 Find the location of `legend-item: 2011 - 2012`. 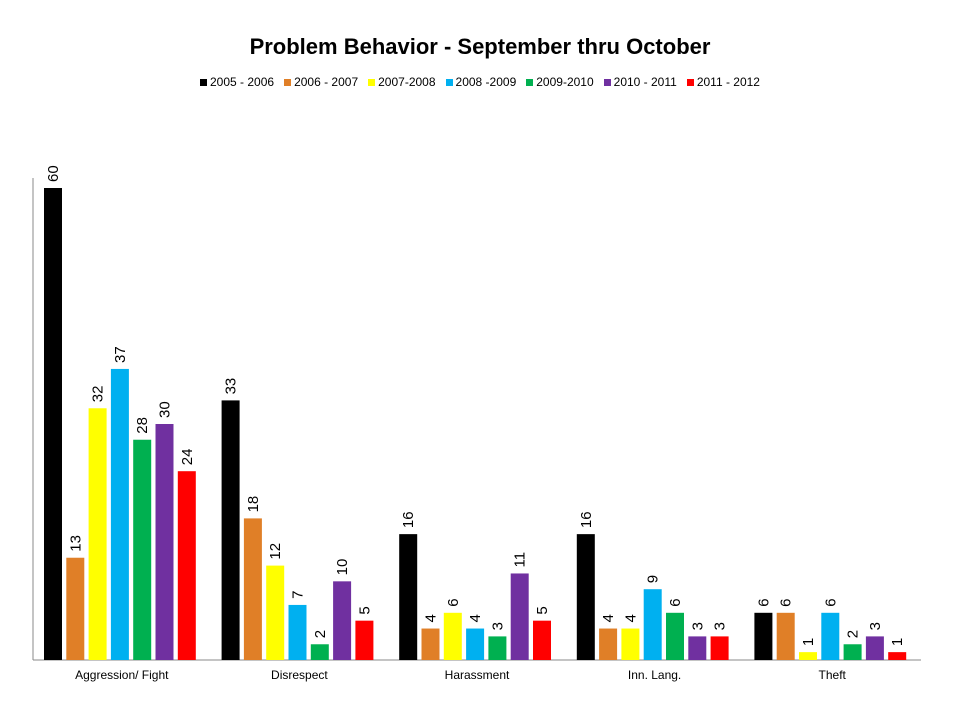

legend-item: 2011 - 2012 is located at coordinates (723, 82).